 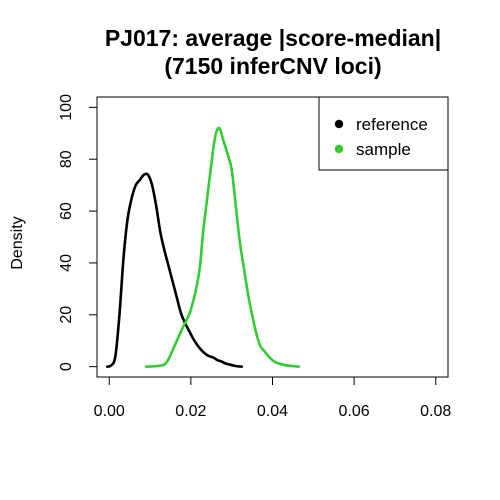 I want to click on y-tick-label: 100, so click(x=66, y=107).